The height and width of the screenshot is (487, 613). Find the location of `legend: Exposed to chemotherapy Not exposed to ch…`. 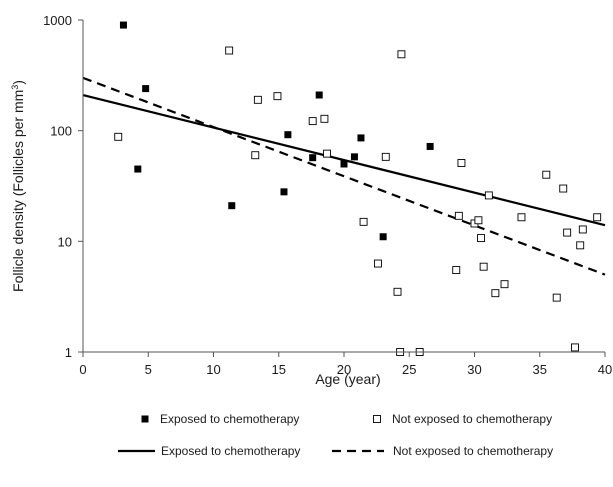

legend: Exposed to chemotherapy Not exposed to ch… is located at coordinates (335, 435).